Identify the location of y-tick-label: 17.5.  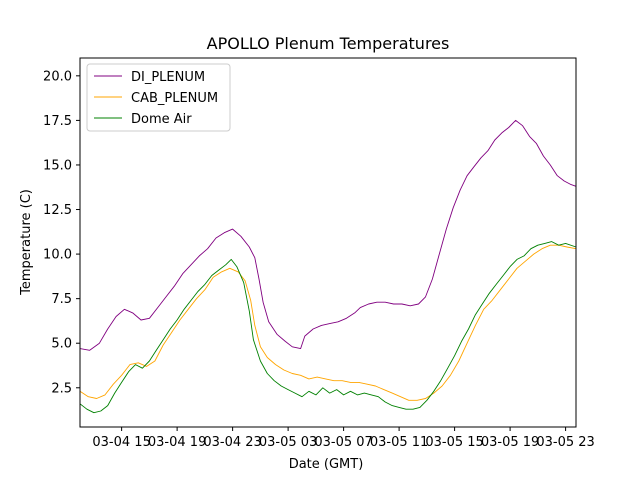
(57, 121).